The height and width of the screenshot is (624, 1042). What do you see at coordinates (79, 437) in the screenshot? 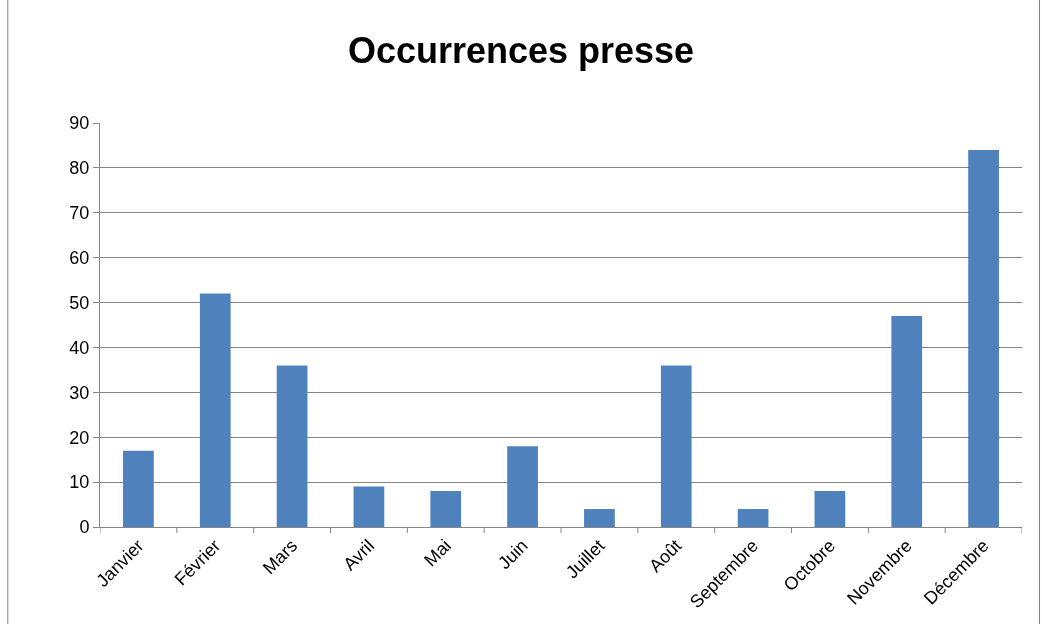
I see `y-tick-label: 20` at bounding box center [79, 437].